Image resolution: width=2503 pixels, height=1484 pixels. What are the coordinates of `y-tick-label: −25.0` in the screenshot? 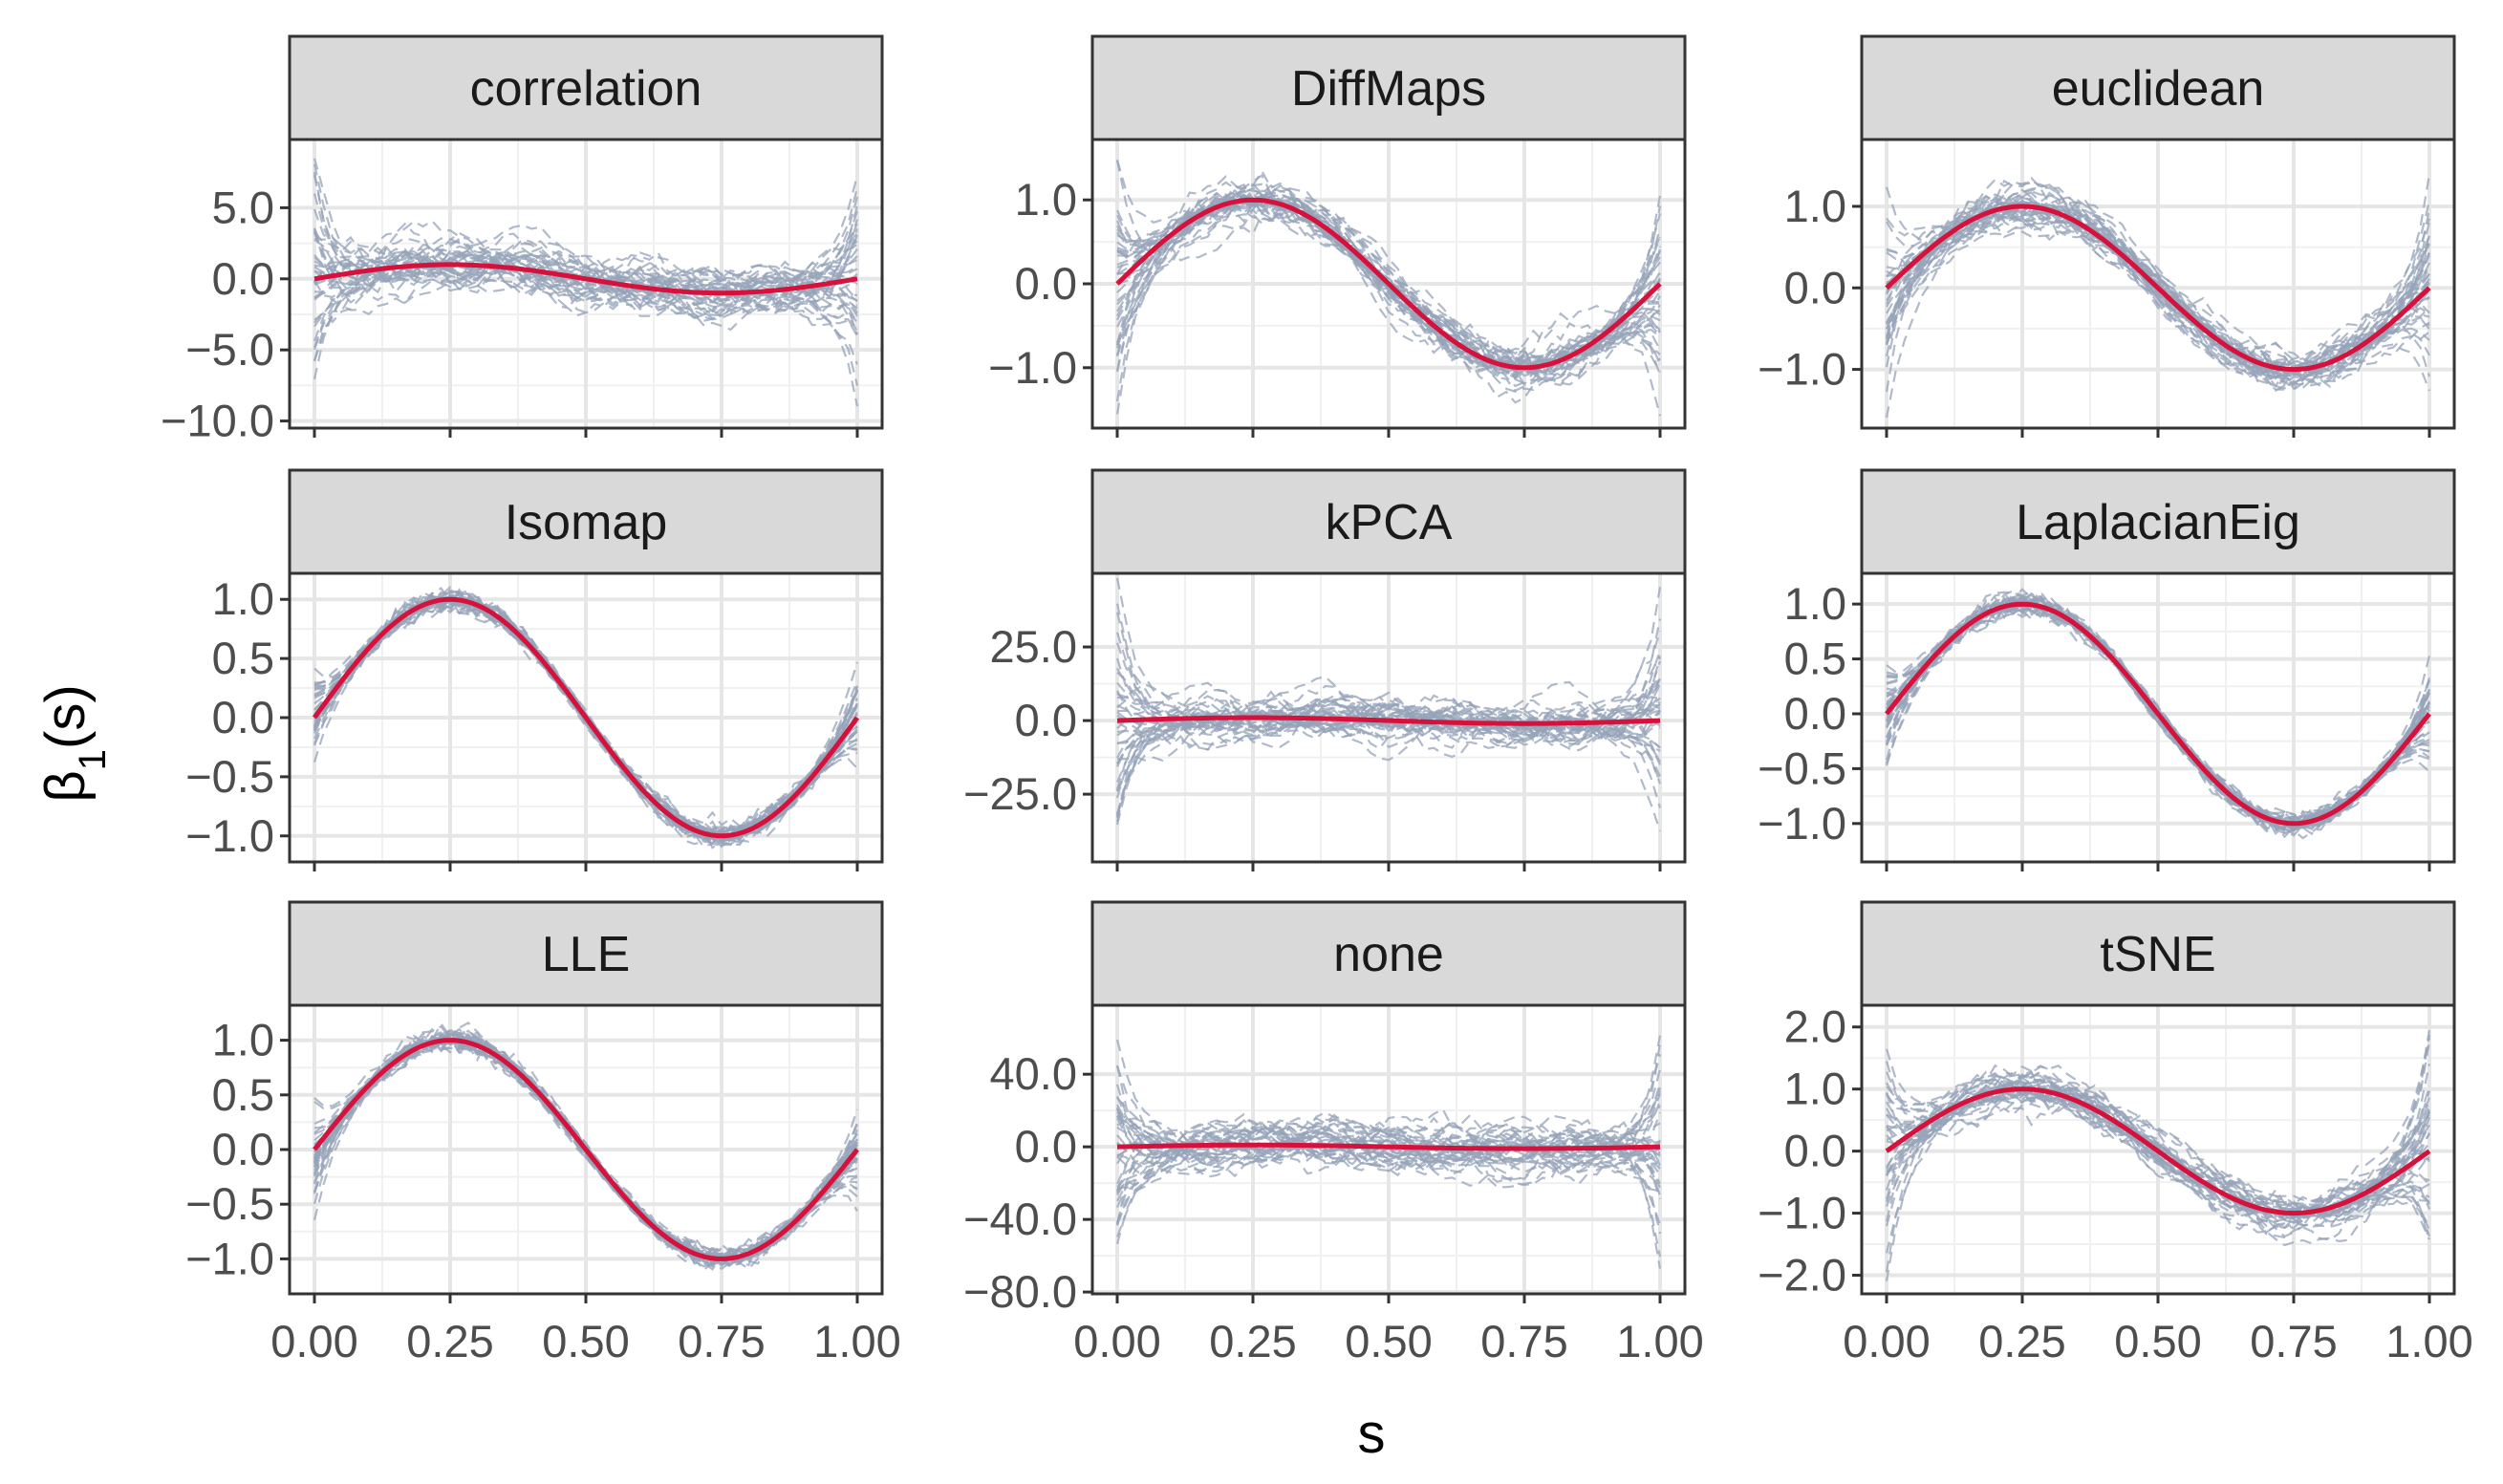 It's located at (1020, 793).